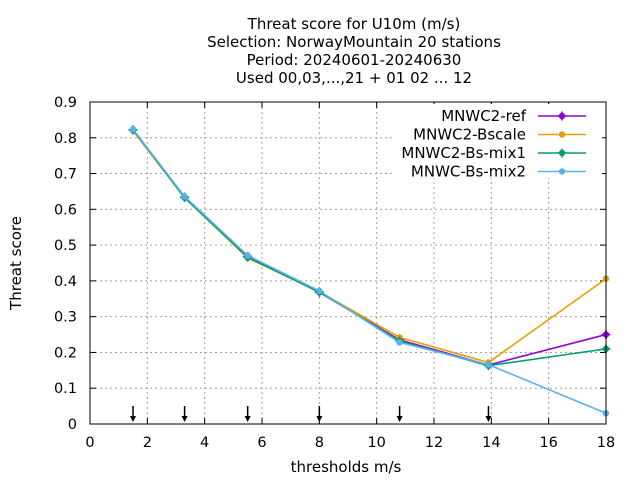 Image resolution: width=640 pixels, height=480 pixels. I want to click on y-tick-label: 0.9, so click(65, 103).